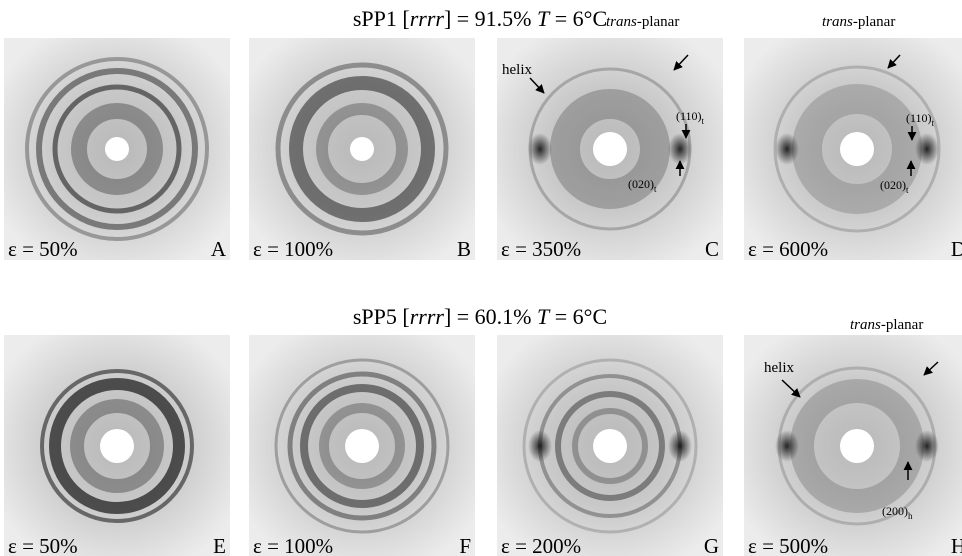 This screenshot has height=556, width=962. Describe the element at coordinates (788, 249) in the screenshot. I see `strain-label: ε = 600%` at that location.